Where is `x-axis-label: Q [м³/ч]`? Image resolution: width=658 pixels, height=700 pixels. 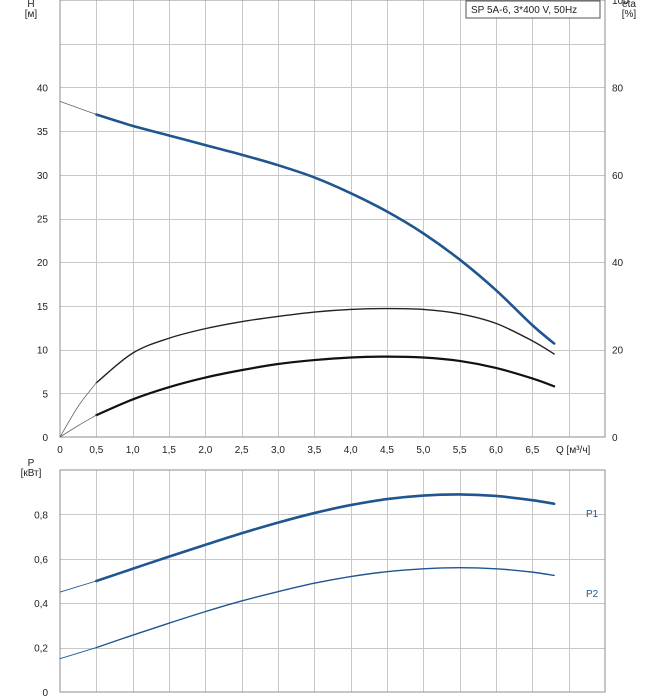 x-axis-label: Q [м³/ч] is located at coordinates (573, 450).